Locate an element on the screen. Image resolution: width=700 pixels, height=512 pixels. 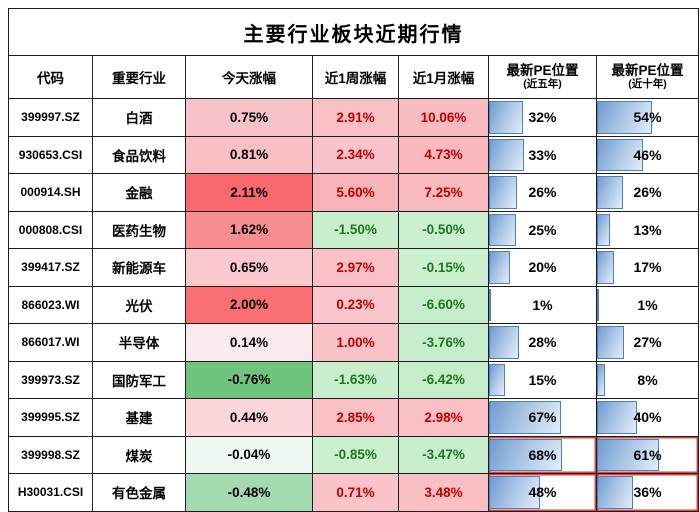
pe10-cell: 27% is located at coordinates (647, 342).